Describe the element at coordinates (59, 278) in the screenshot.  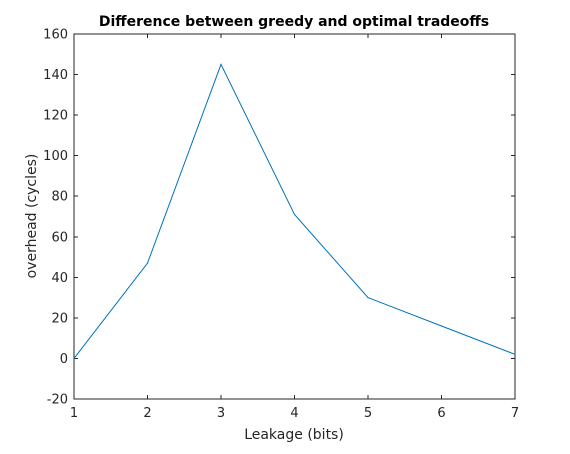
I see `y-tick-label: 40` at that location.